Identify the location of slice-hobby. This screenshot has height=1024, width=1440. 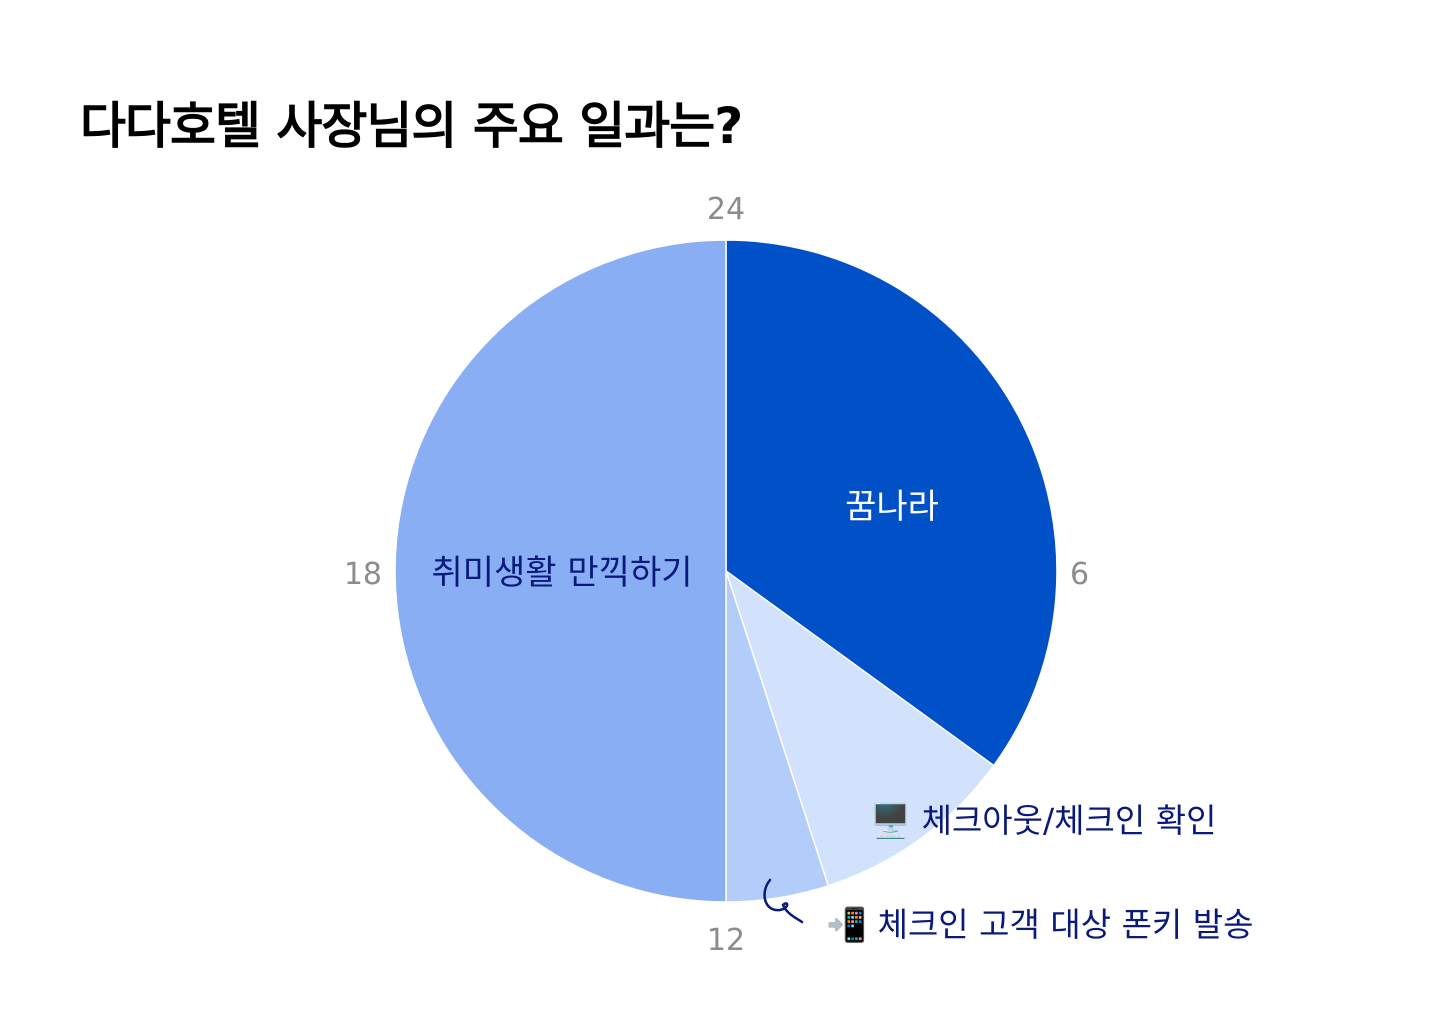
(560, 571).